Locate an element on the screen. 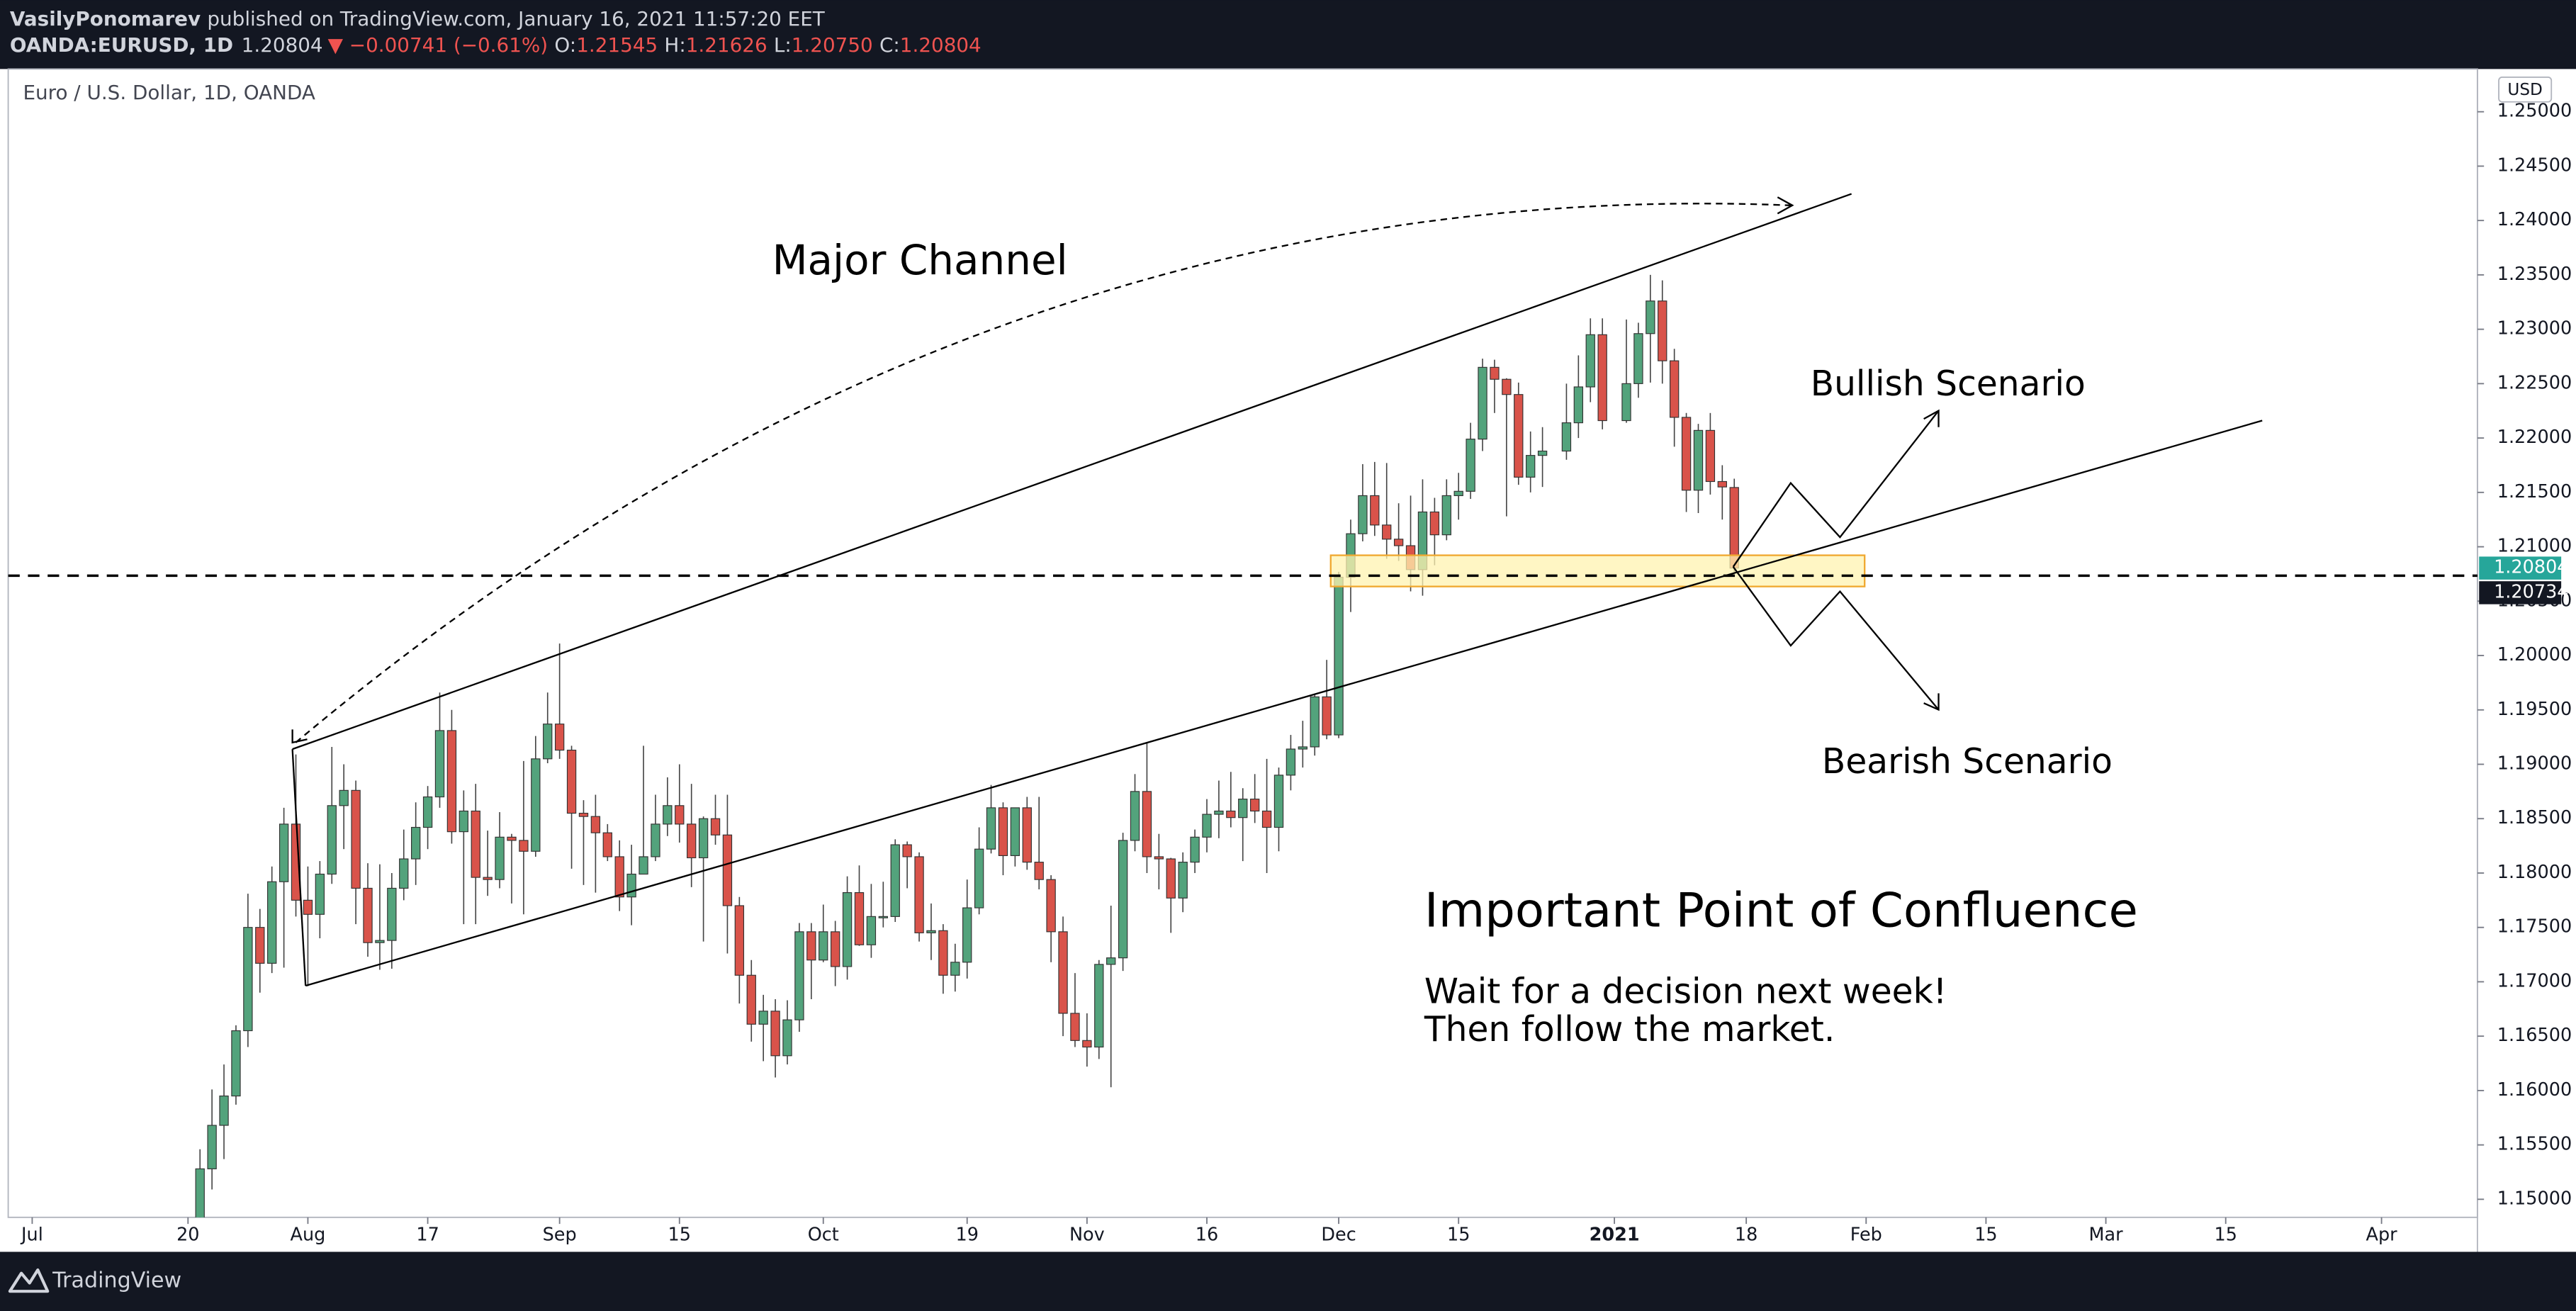  y-tick-label: 1.24000 is located at coordinates (2534, 219).